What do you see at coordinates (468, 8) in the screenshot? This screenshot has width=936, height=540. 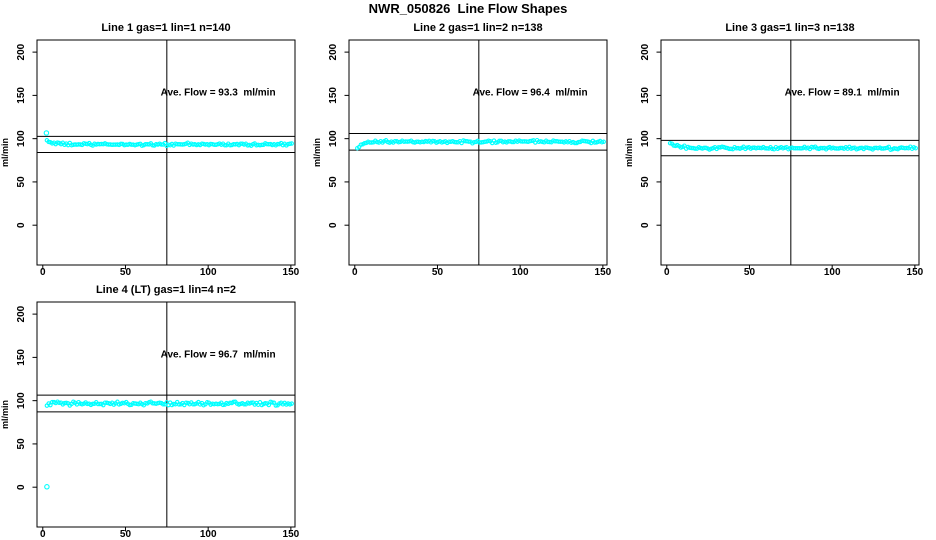 I see `figure-title: NWR_050826 Line Flow Shapes` at bounding box center [468, 8].